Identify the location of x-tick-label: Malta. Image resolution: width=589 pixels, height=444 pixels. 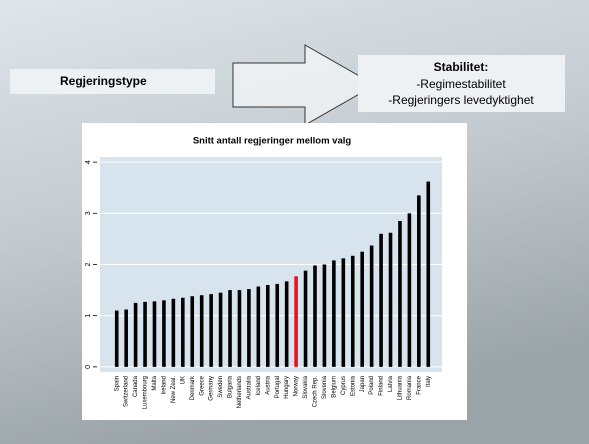
(155, 382).